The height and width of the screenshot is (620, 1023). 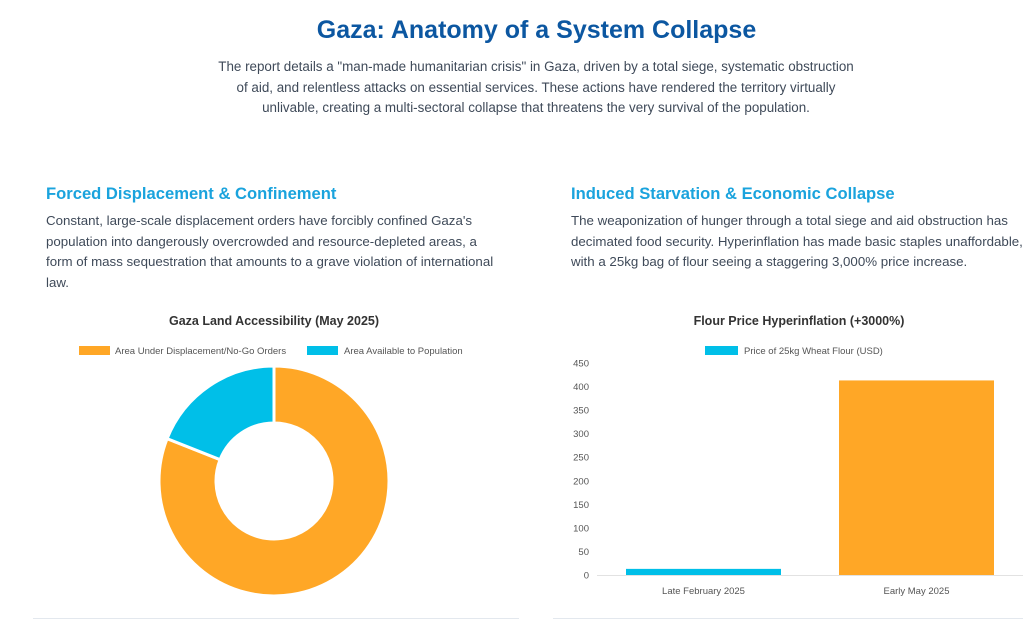 I want to click on pie-chart-title: Gaza Land Accessibility (May 2025), so click(x=274, y=321).